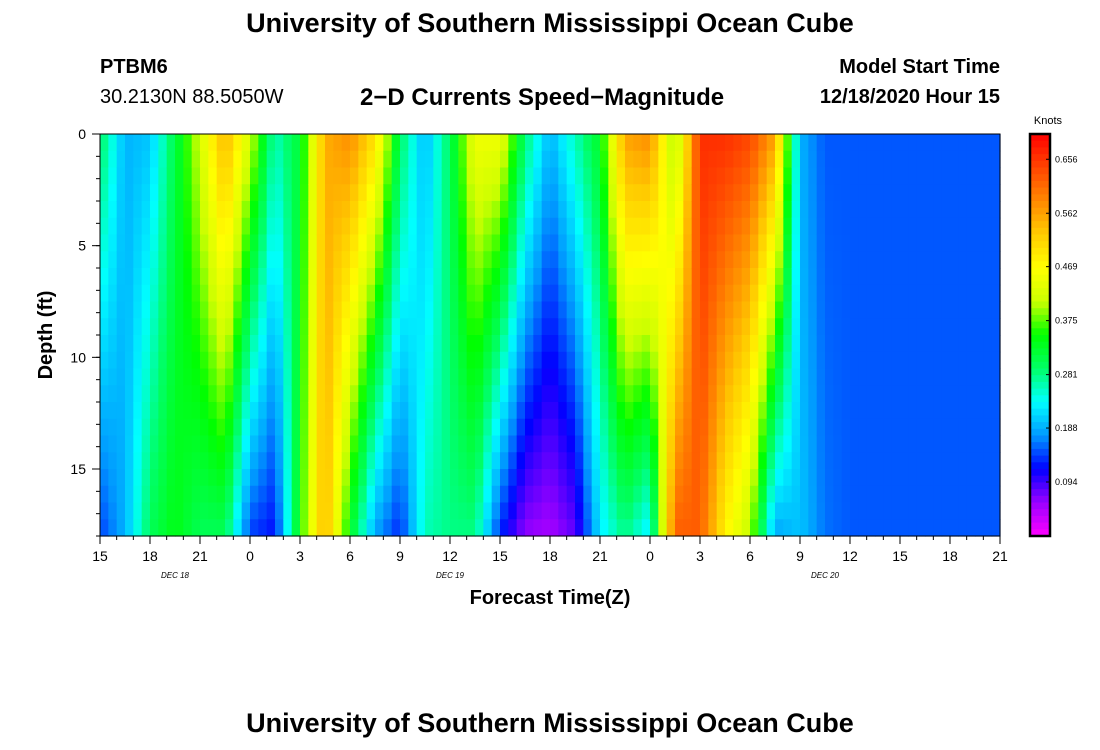 Image resolution: width=1100 pixels, height=750 pixels. I want to click on colorbar-tick-label: 0.188, so click(1066, 428).